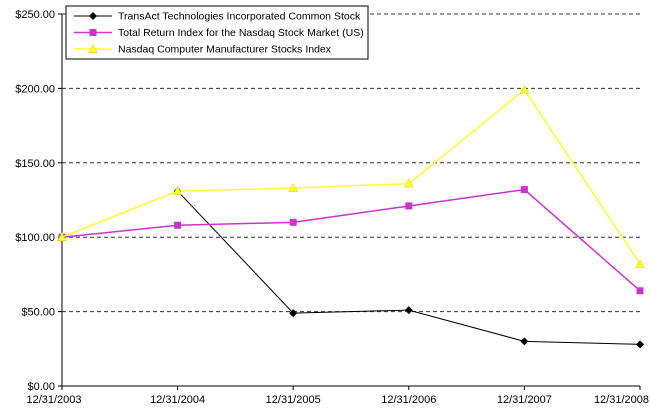 This screenshot has width=650, height=417. Describe the element at coordinates (35, 15) in the screenshot. I see `y-tick-label: $250.00` at that location.